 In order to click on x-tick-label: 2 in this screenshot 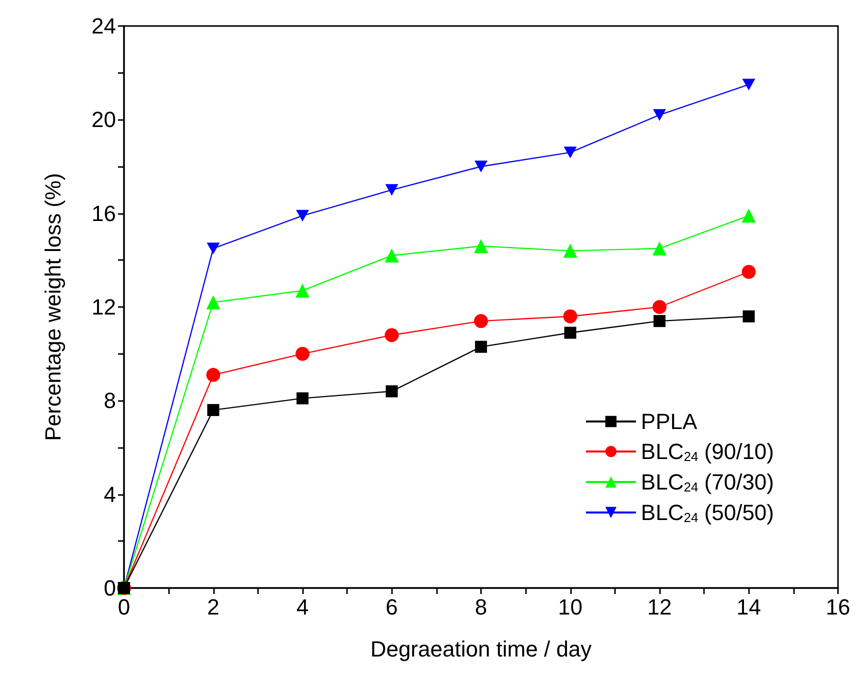, I will do `click(213, 607)`.